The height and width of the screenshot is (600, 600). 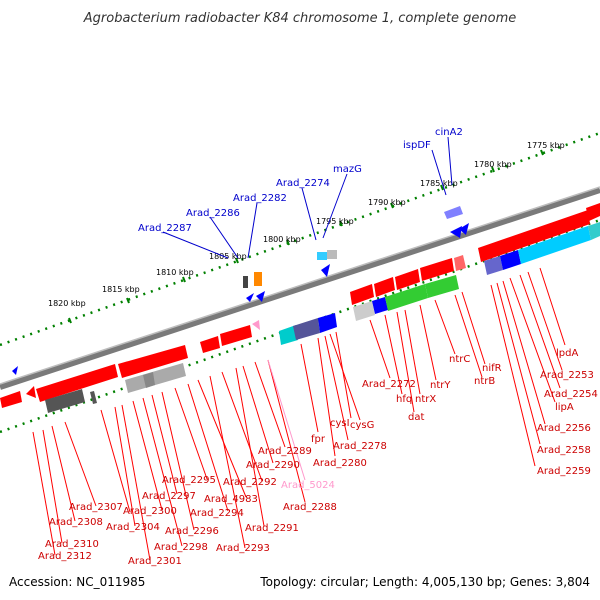 What do you see at coordinates (231, 499) in the screenshot?
I see `gene-label: Arad_4983` at bounding box center [231, 499].